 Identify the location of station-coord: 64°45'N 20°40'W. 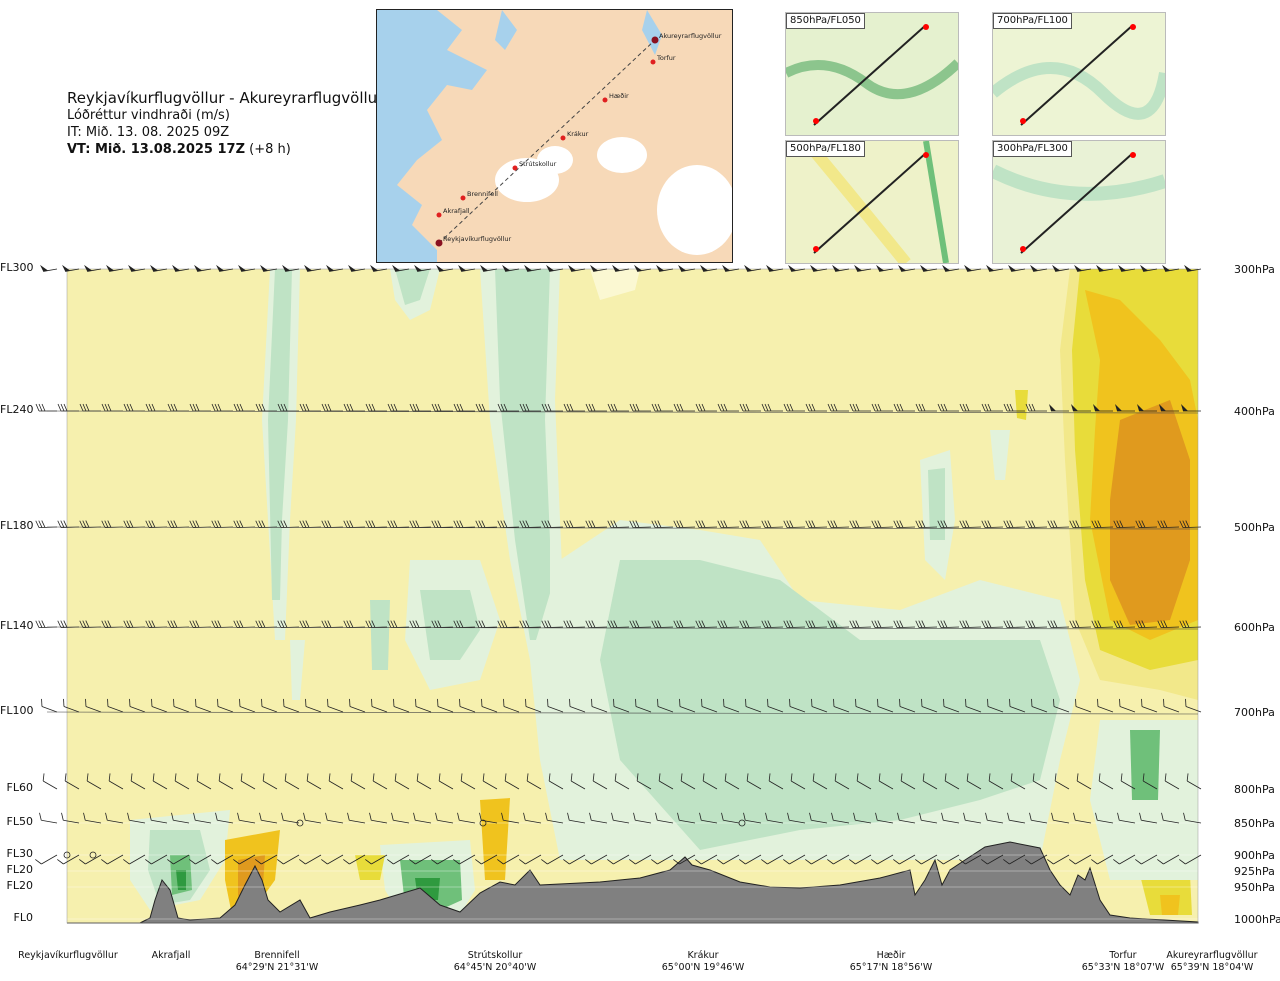
(495, 967).